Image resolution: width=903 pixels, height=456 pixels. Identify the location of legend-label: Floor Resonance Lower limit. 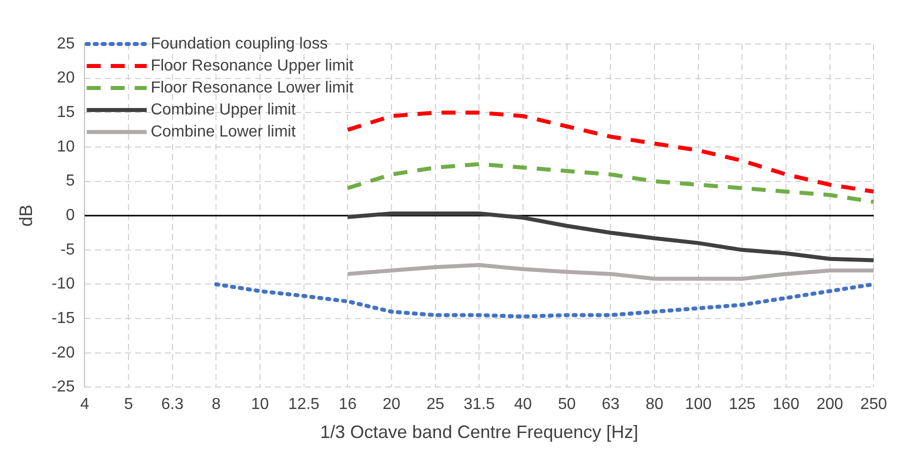
(252, 87).